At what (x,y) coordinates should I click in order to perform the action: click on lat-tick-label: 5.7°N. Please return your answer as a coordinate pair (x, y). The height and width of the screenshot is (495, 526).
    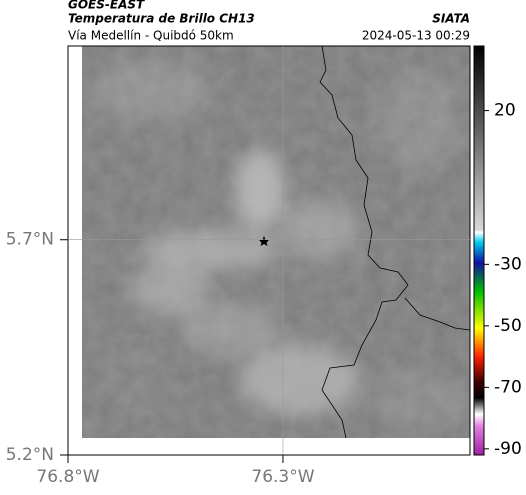
    Looking at the image, I should click on (30, 240).